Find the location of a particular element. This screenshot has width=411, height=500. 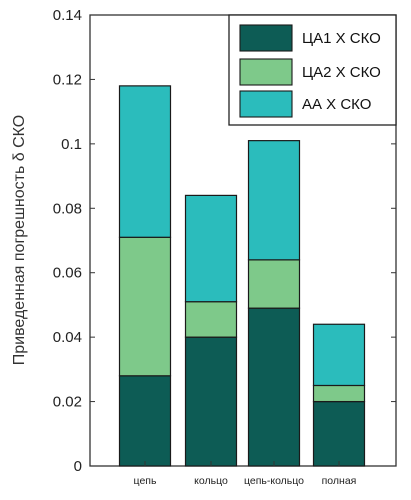

bar-segment-кольцо-3 is located at coordinates (211, 248).